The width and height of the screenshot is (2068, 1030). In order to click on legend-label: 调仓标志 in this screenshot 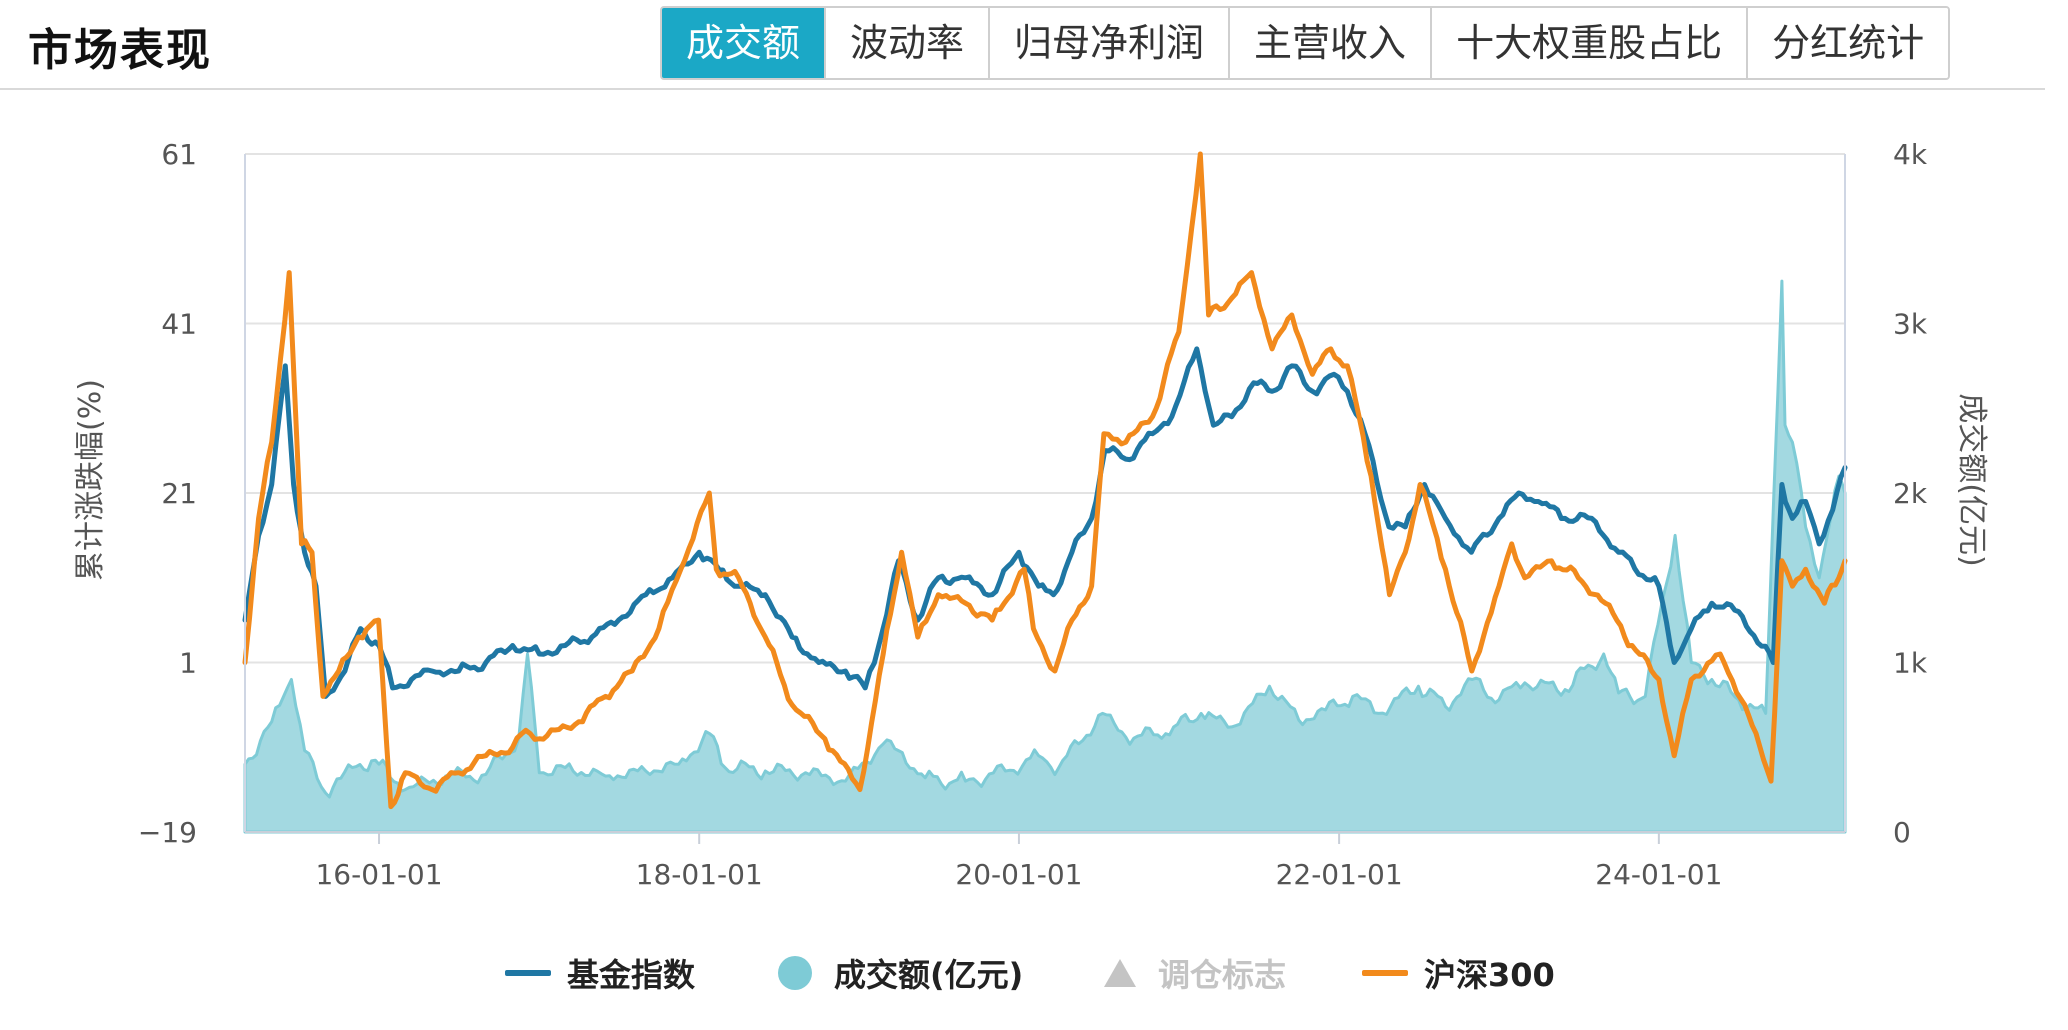, I will do `click(1222, 975)`.